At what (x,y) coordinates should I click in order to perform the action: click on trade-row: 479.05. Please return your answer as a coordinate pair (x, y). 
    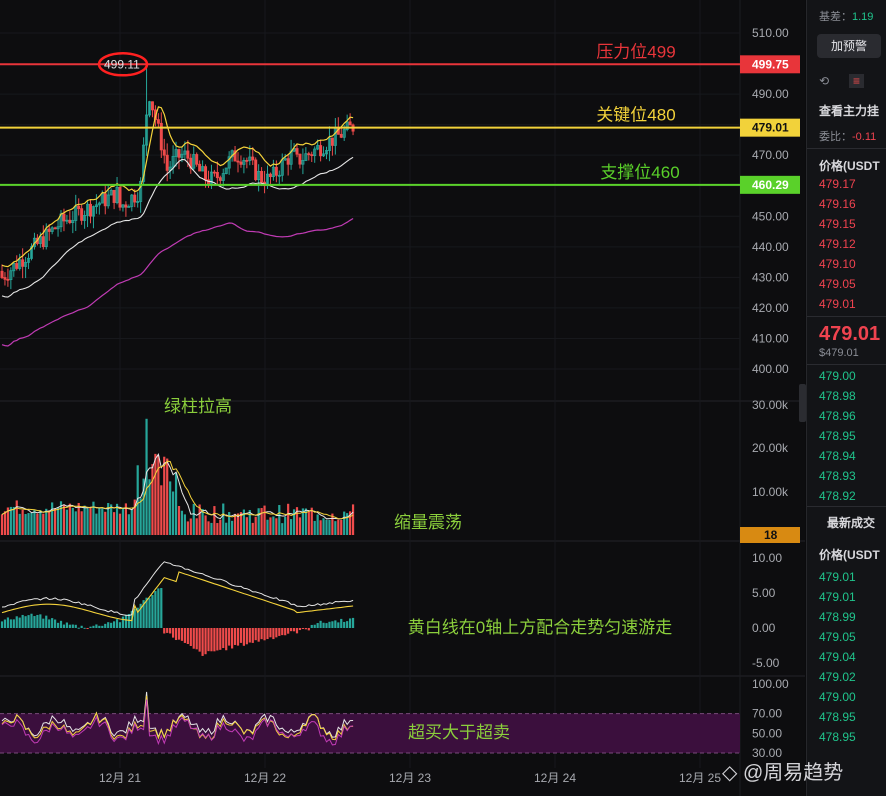
    Looking at the image, I should click on (837, 637).